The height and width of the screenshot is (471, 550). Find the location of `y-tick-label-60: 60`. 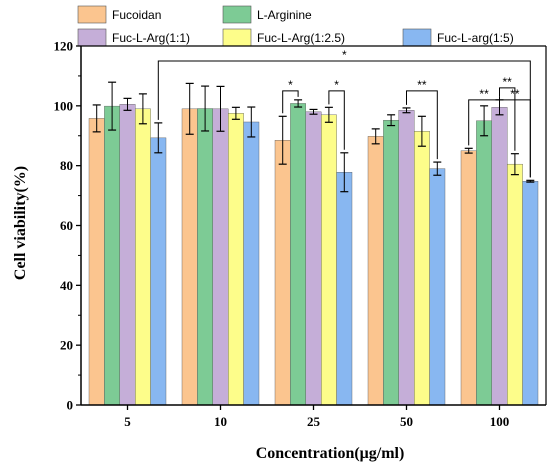

y-tick-label-60: 60 is located at coordinates (66, 225).